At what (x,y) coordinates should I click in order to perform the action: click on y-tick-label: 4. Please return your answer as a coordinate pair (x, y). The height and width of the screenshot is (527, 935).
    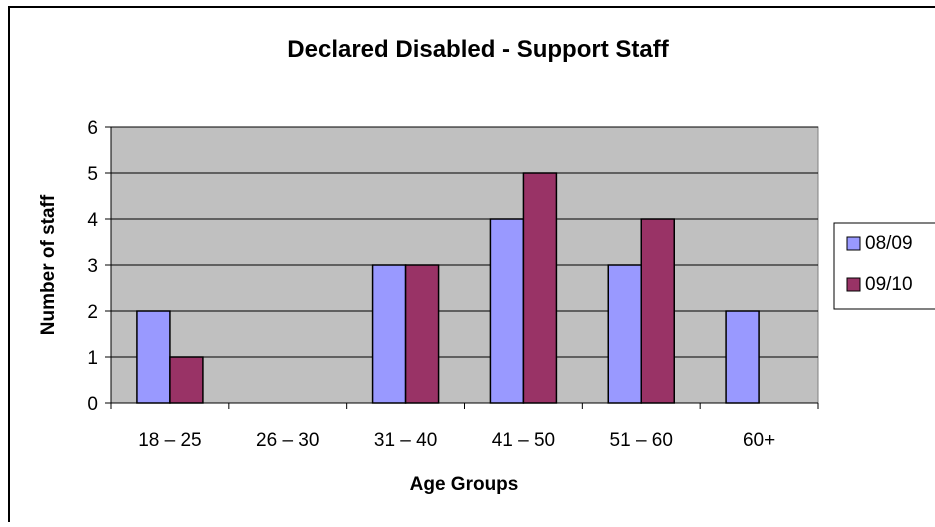
    Looking at the image, I should click on (92, 220).